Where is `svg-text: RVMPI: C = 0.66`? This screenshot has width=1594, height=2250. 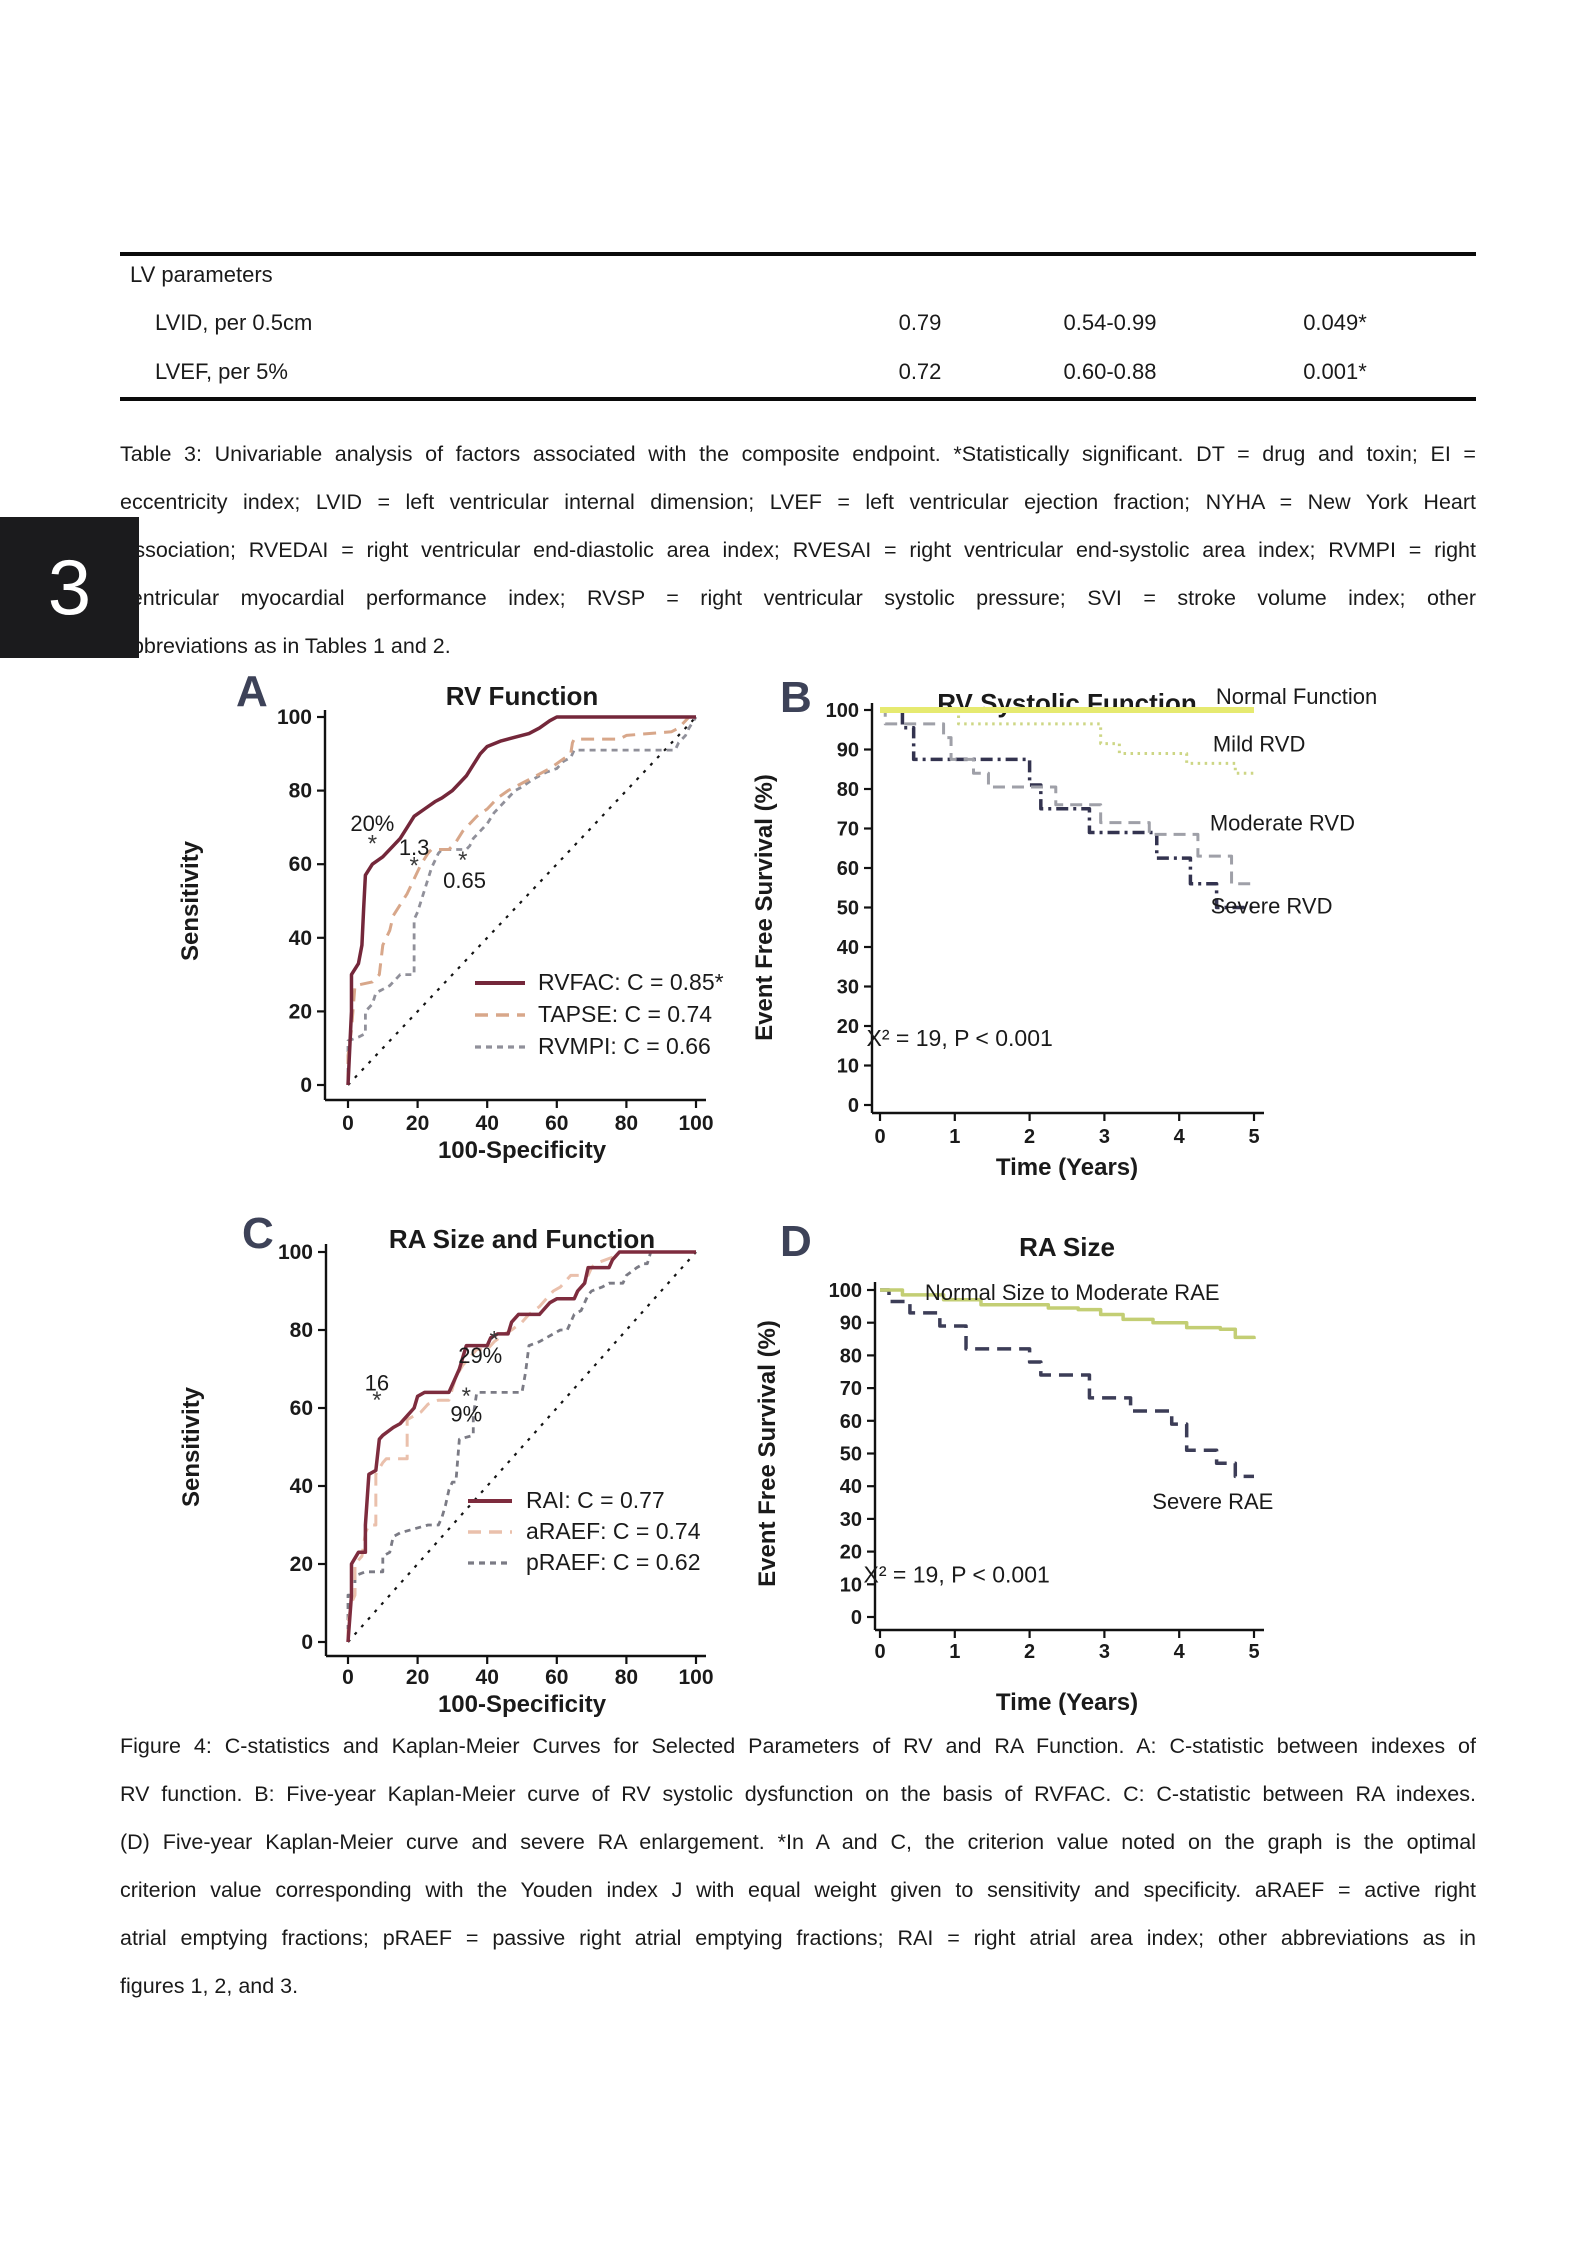 svg-text: RVMPI: C = 0.66 is located at coordinates (624, 1046).